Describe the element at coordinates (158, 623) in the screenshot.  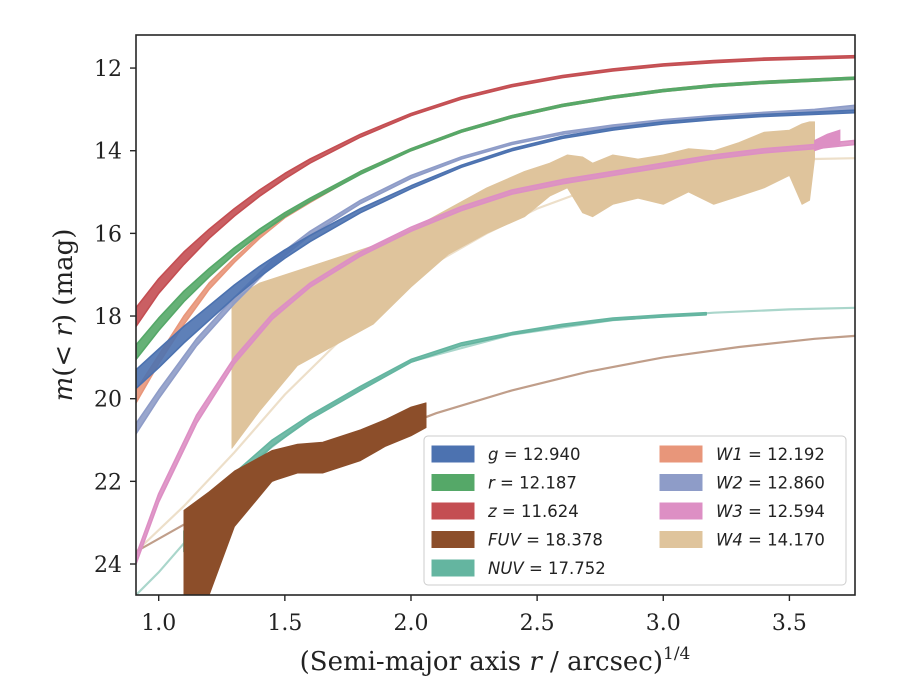
I see `x-tick-label: 1.0` at that location.